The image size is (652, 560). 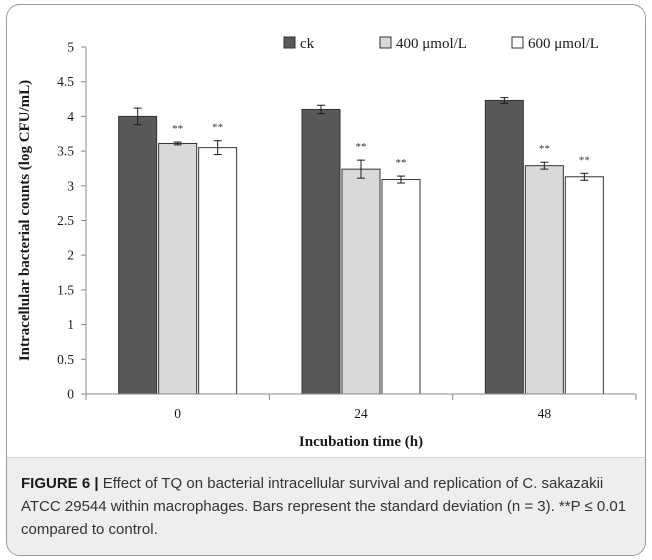 What do you see at coordinates (545, 413) in the screenshot?
I see `x-tick-label: 48` at bounding box center [545, 413].